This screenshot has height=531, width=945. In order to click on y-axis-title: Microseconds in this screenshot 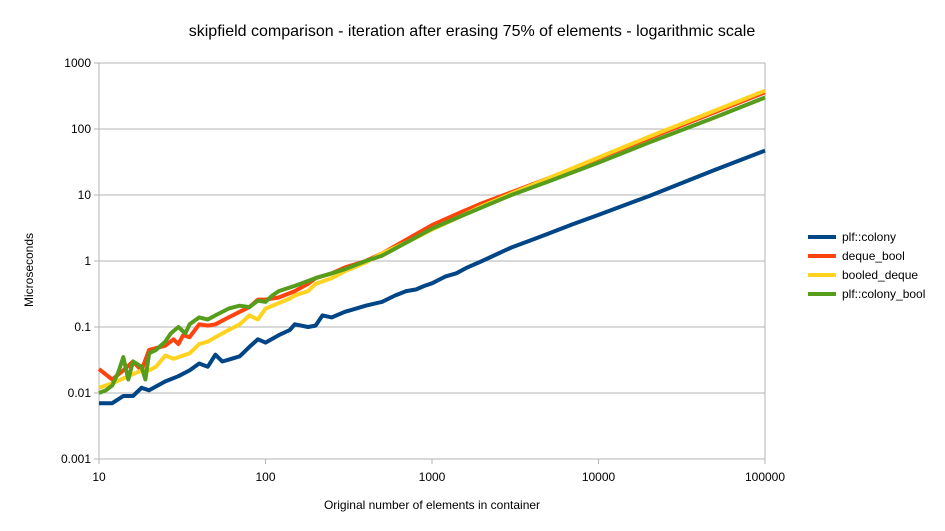, I will do `click(29, 270)`.